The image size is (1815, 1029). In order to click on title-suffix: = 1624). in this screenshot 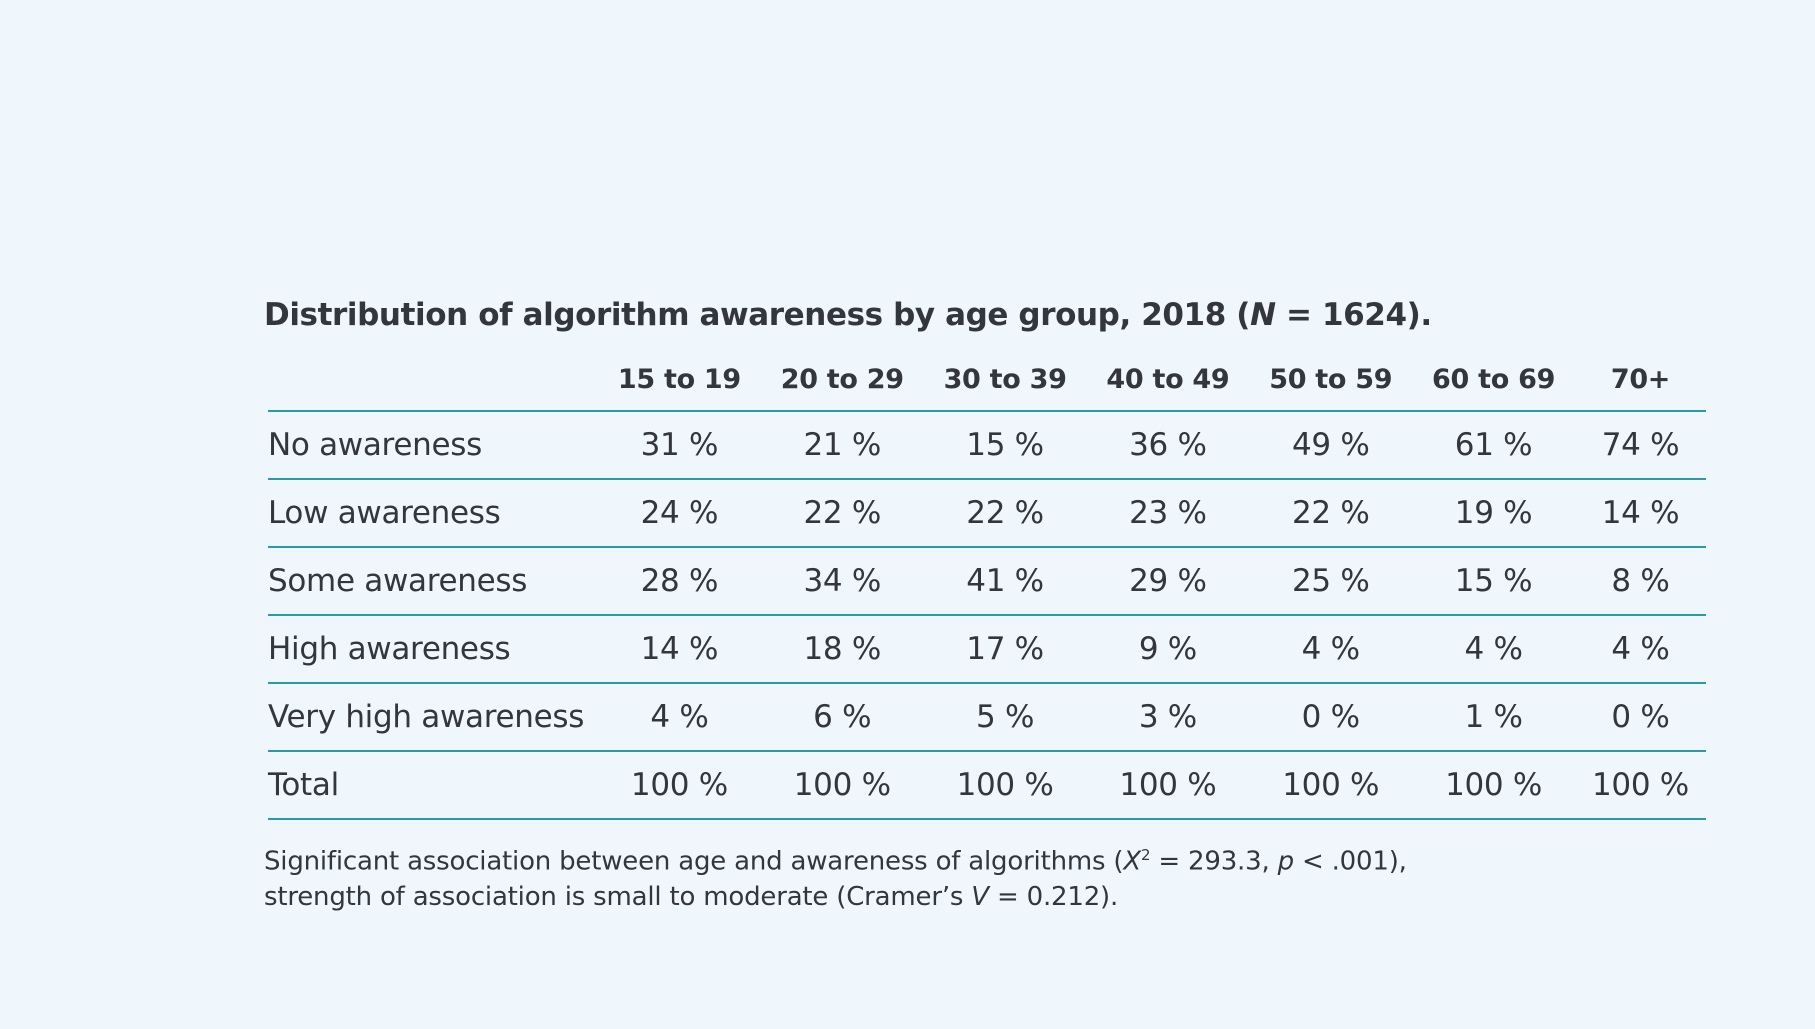, I will do `click(1353, 315)`.